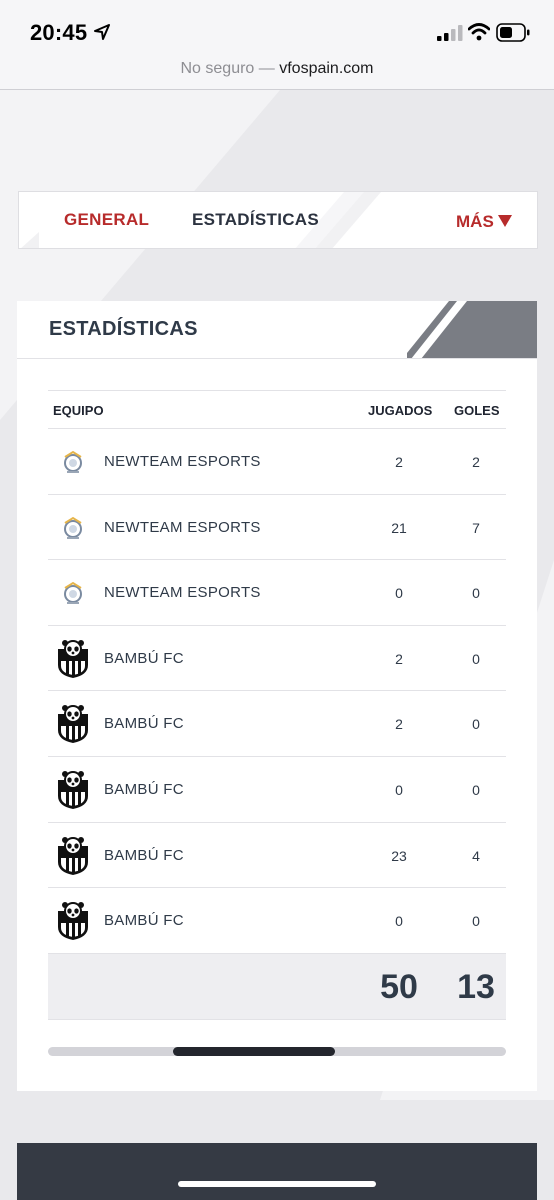 The height and width of the screenshot is (1200, 554). I want to click on stats-title: ESTADÍSTICAS, so click(123, 329).